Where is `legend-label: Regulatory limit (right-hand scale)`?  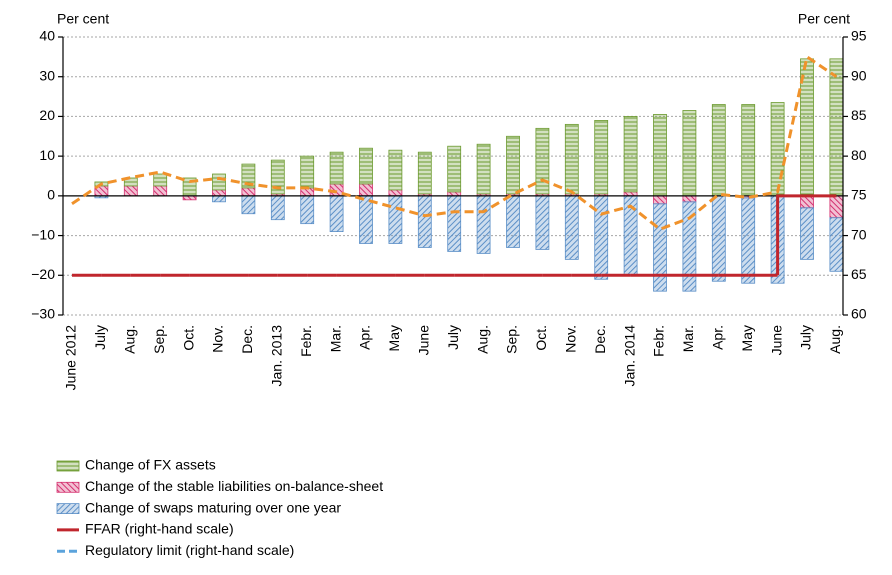 legend-label: Regulatory limit (right-hand scale) is located at coordinates (189, 550).